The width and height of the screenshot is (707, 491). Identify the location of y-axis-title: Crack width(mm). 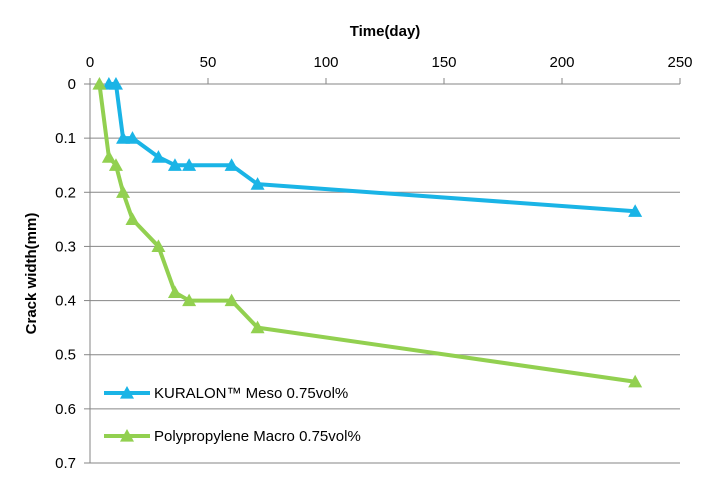
(31, 274).